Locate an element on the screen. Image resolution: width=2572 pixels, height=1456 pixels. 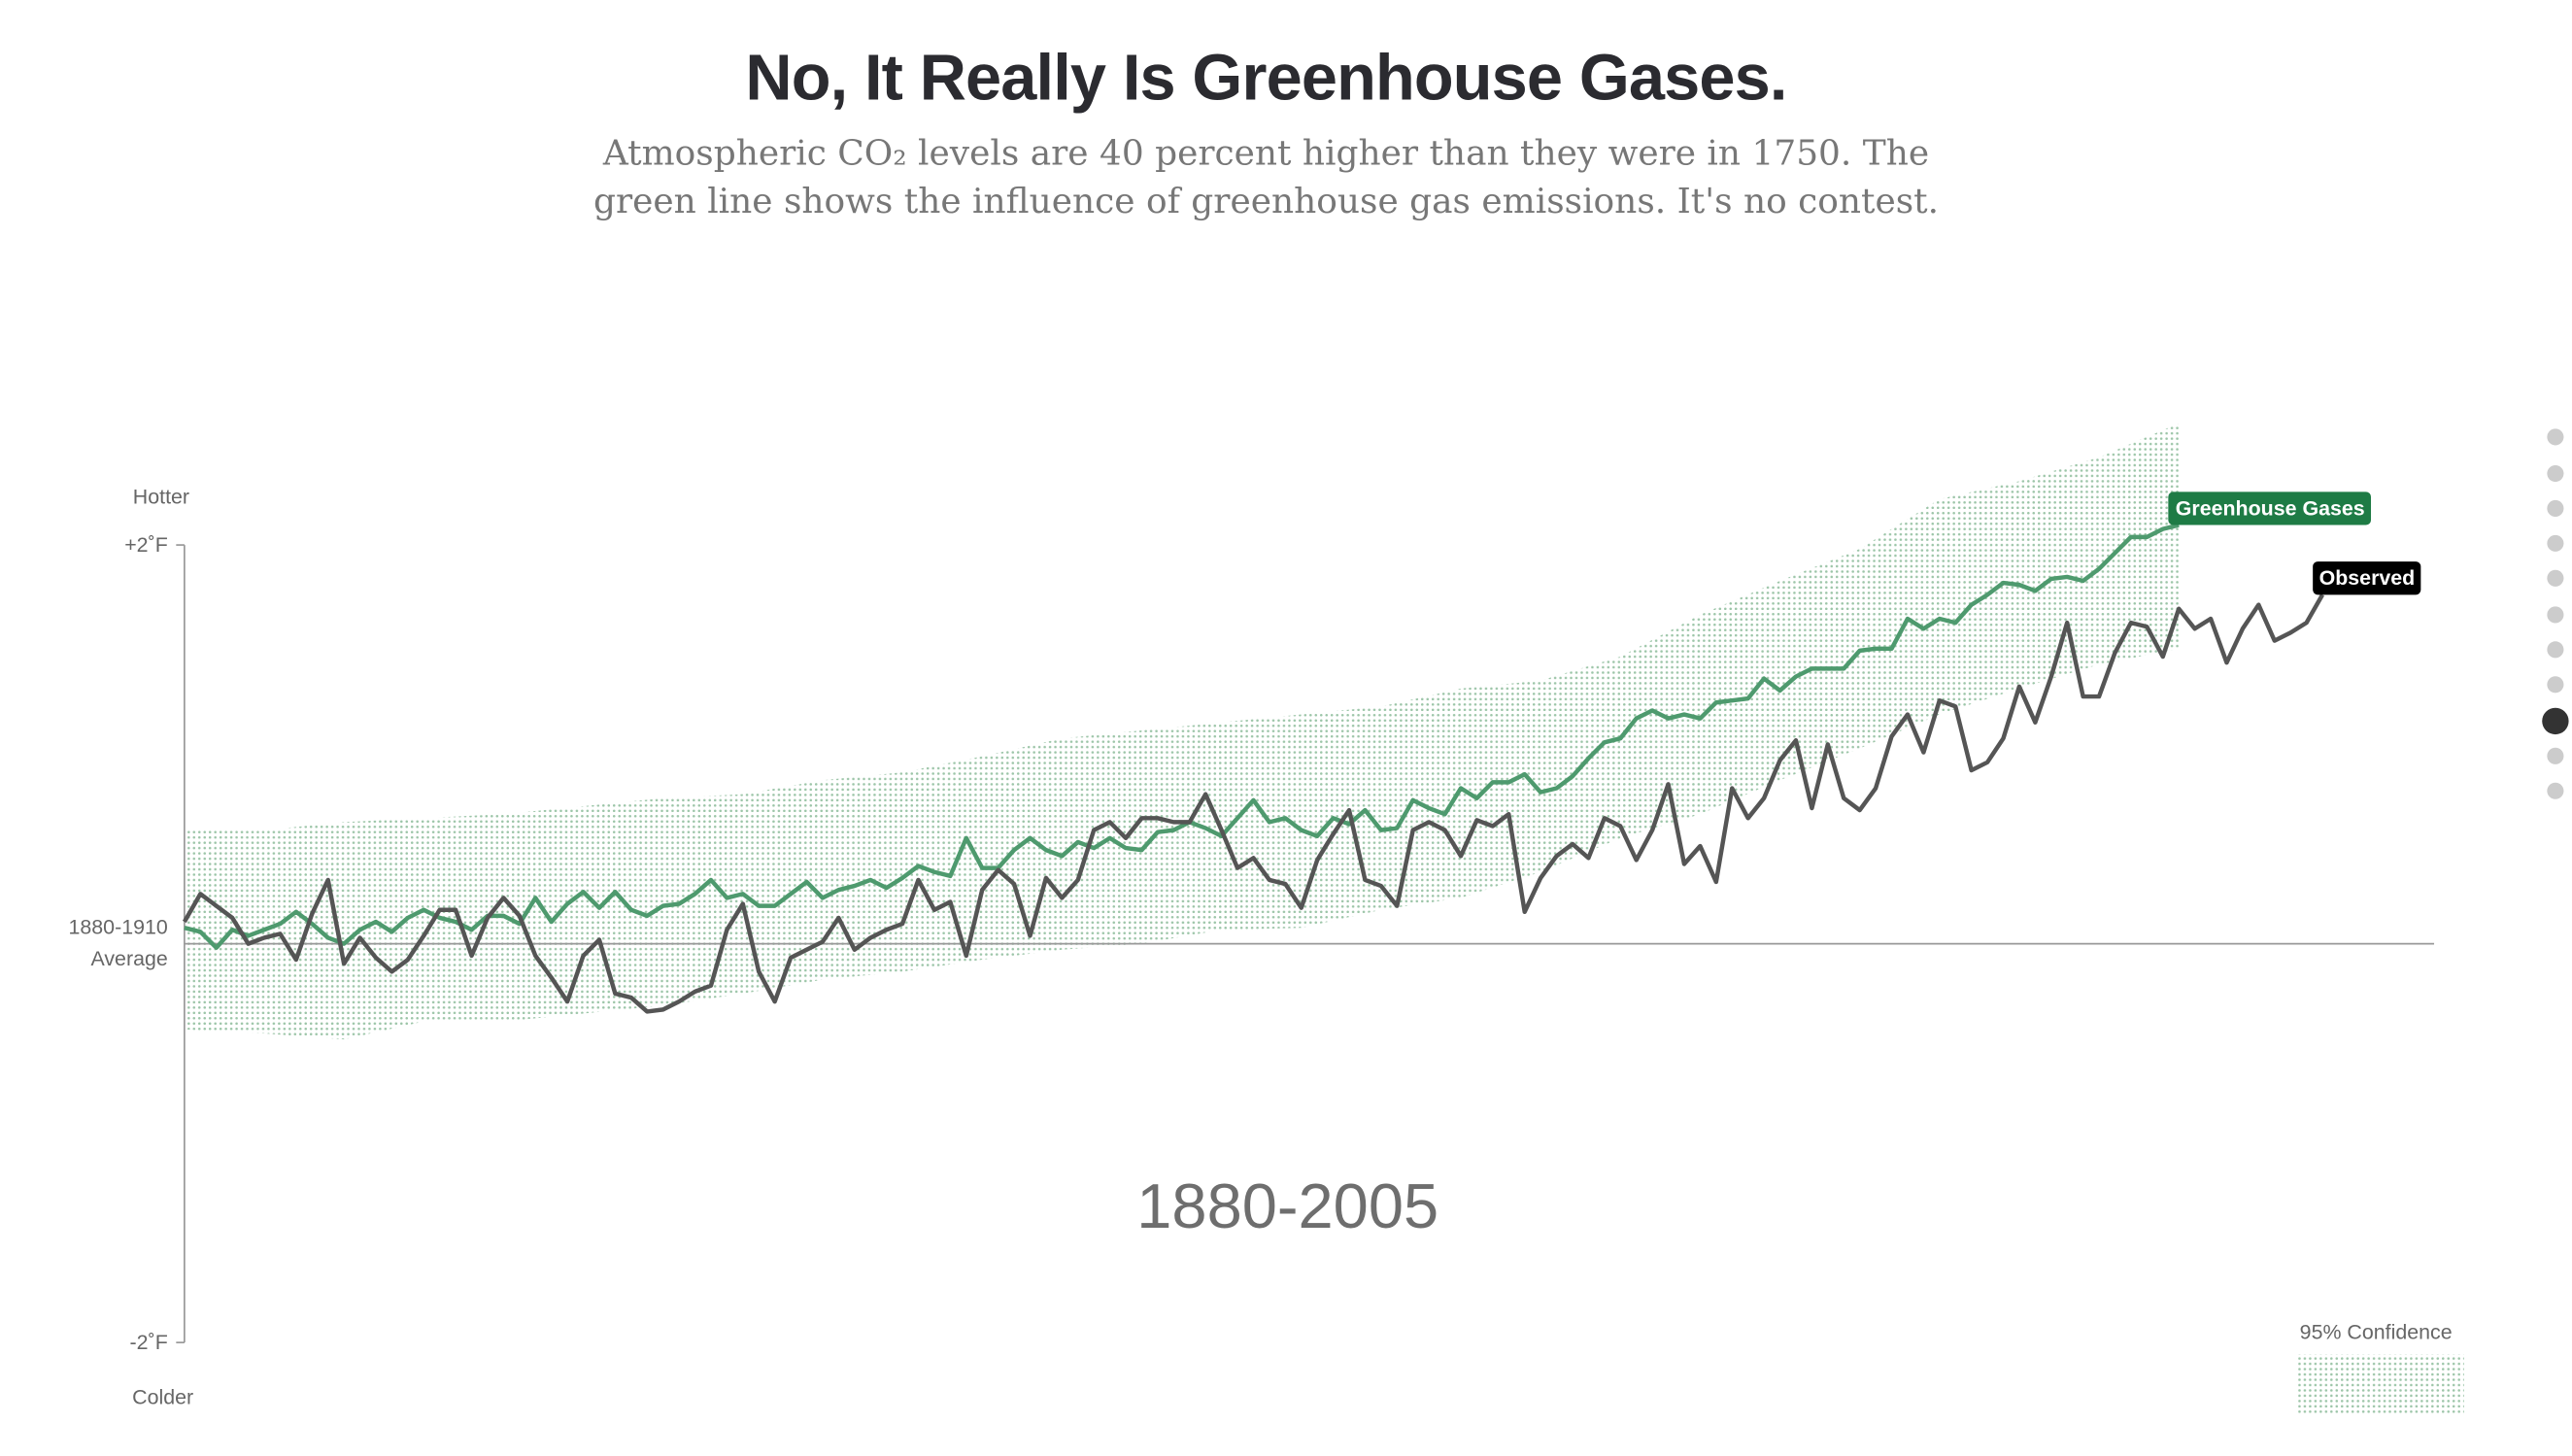
nav-dot-active is located at coordinates (2555, 721).